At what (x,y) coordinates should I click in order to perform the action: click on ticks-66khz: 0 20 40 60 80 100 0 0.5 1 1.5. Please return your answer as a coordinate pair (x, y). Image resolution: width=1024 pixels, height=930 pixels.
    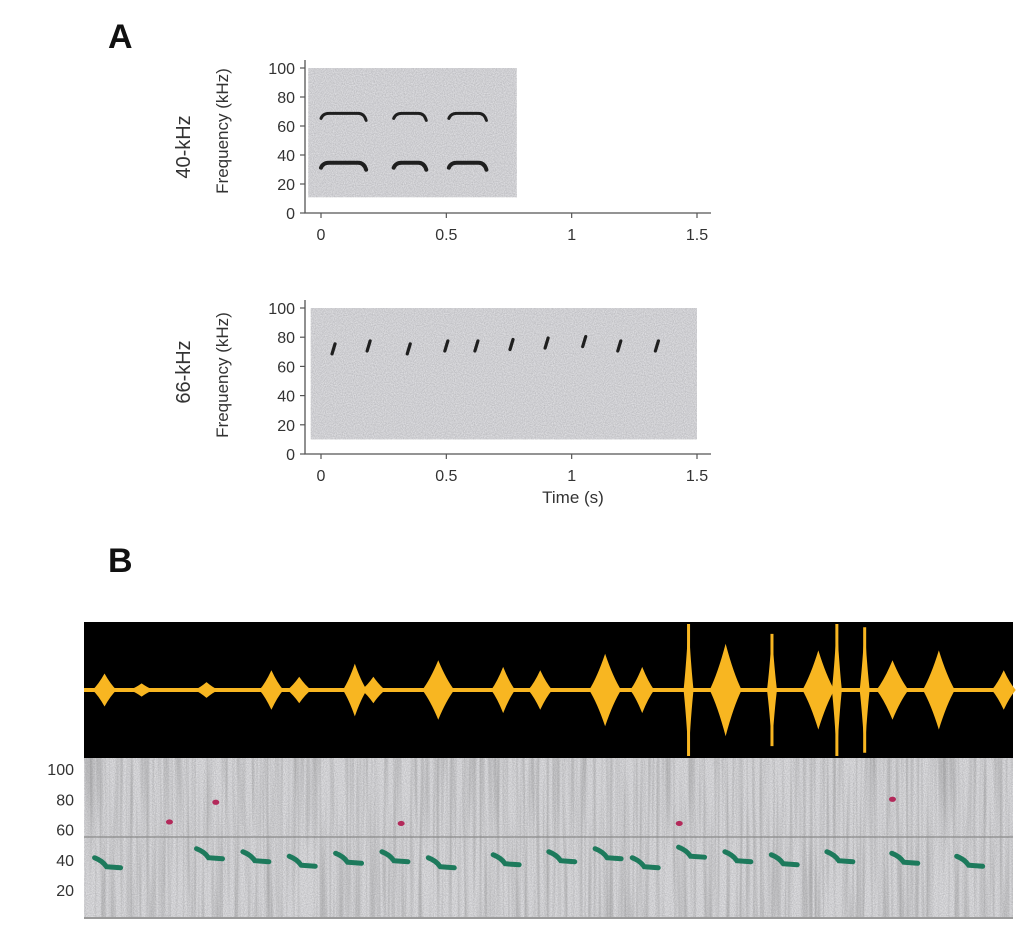
    Looking at the image, I should click on (488, 393).